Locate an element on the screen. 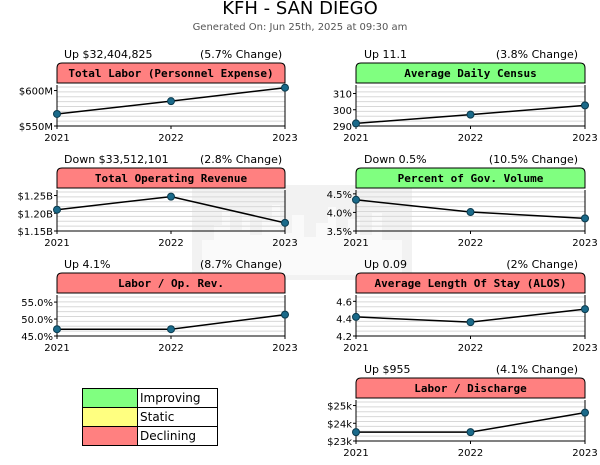 The image size is (600, 465). y-tick-label: 4.2 is located at coordinates (344, 337).